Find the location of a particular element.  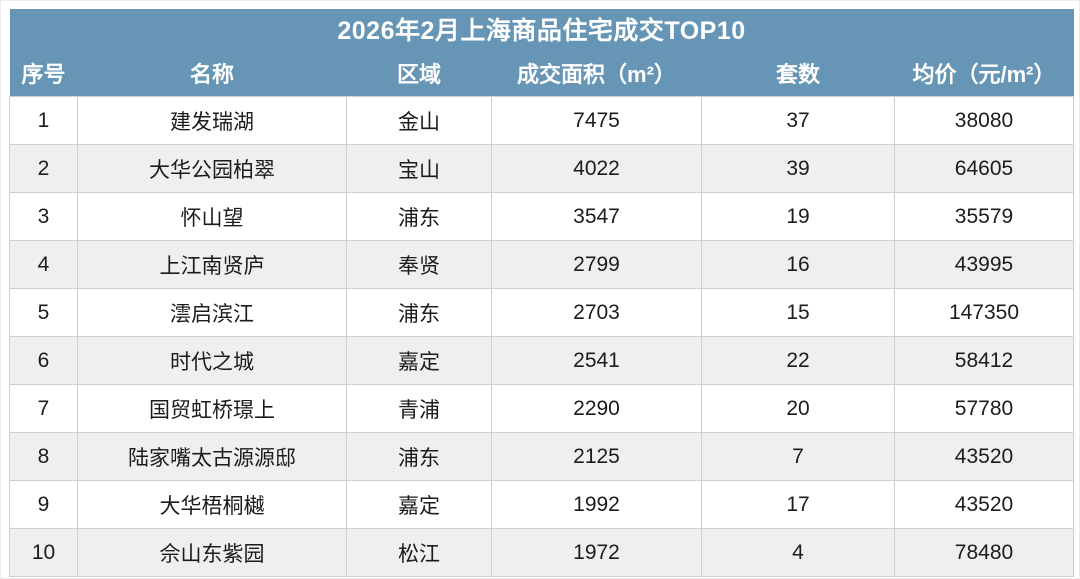

table-cell: 时代之城 is located at coordinates (212, 360).